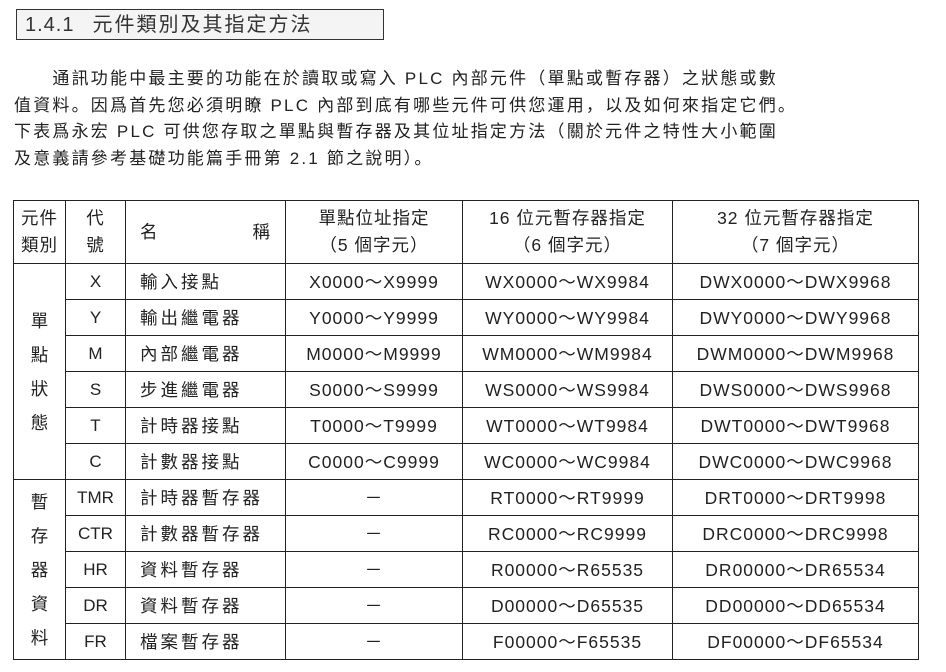 This screenshot has width=946, height=672. I want to click on header-reg32: 32 位元暫存器指定 （7 個字元）, so click(795, 232).